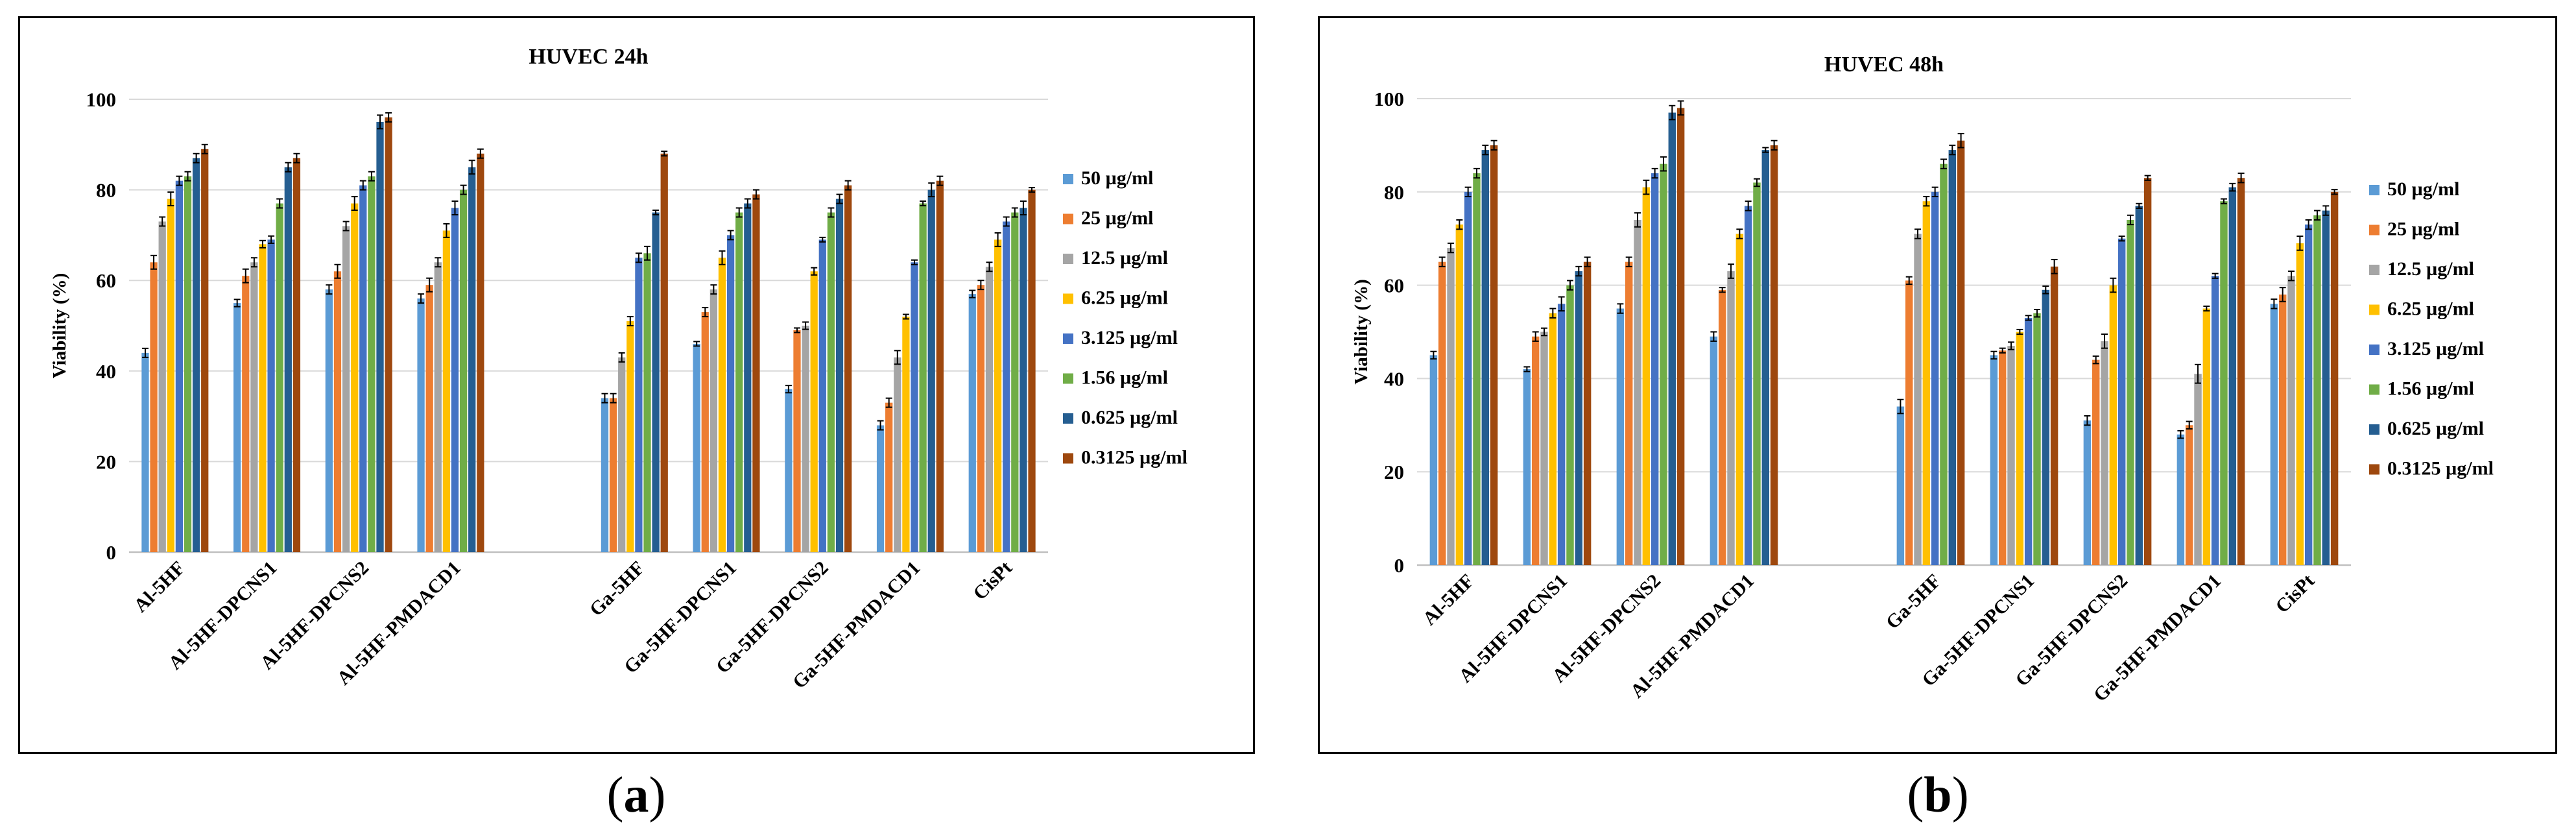  Describe the element at coordinates (112, 552) in the screenshot. I see `y-tick-label: 0` at that location.